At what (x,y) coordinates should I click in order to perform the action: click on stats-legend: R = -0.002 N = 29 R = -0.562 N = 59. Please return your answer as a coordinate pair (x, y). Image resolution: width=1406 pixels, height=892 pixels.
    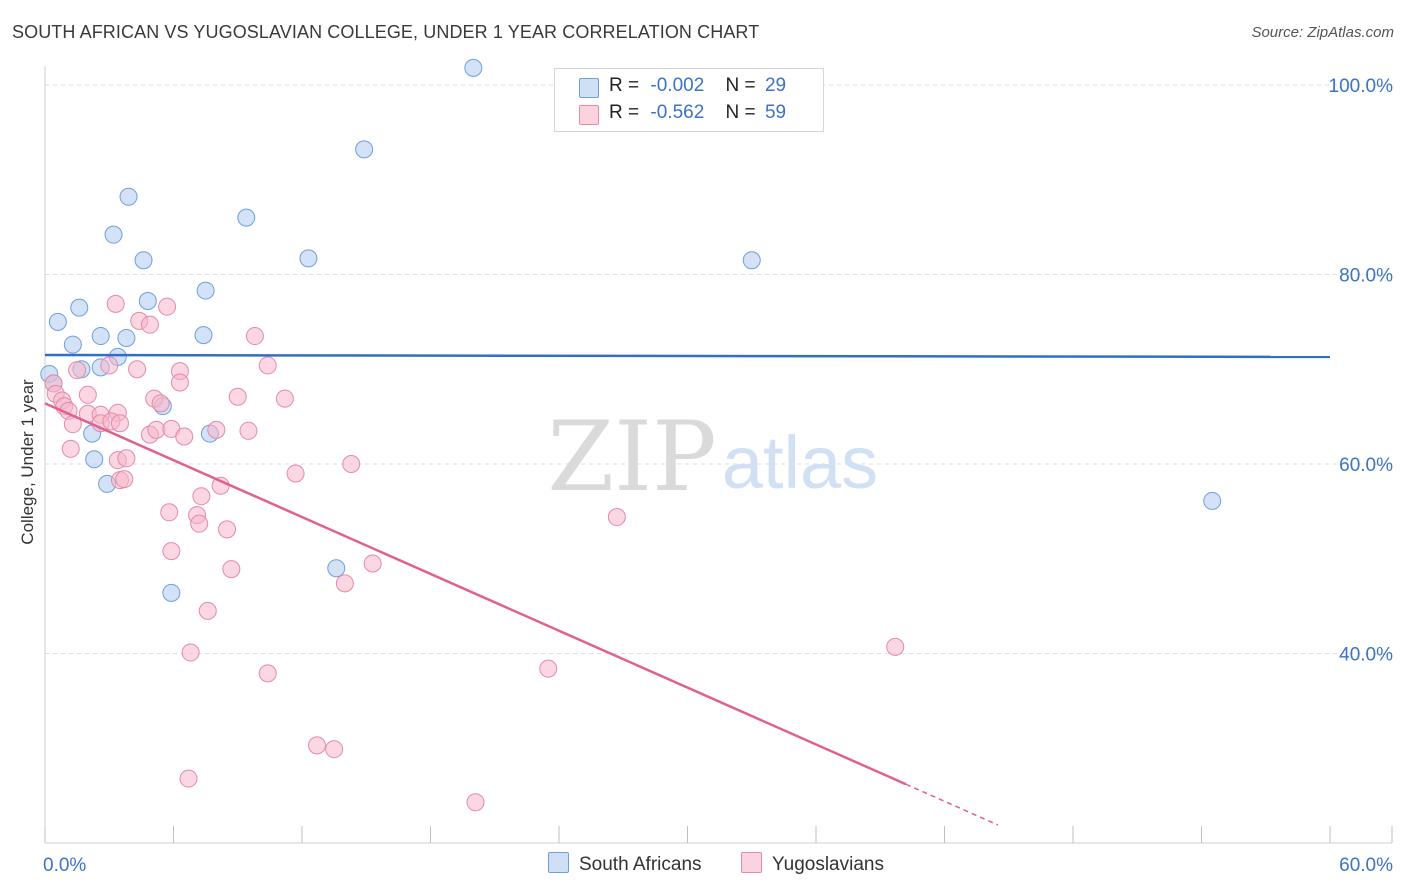
    Looking at the image, I should click on (689, 100).